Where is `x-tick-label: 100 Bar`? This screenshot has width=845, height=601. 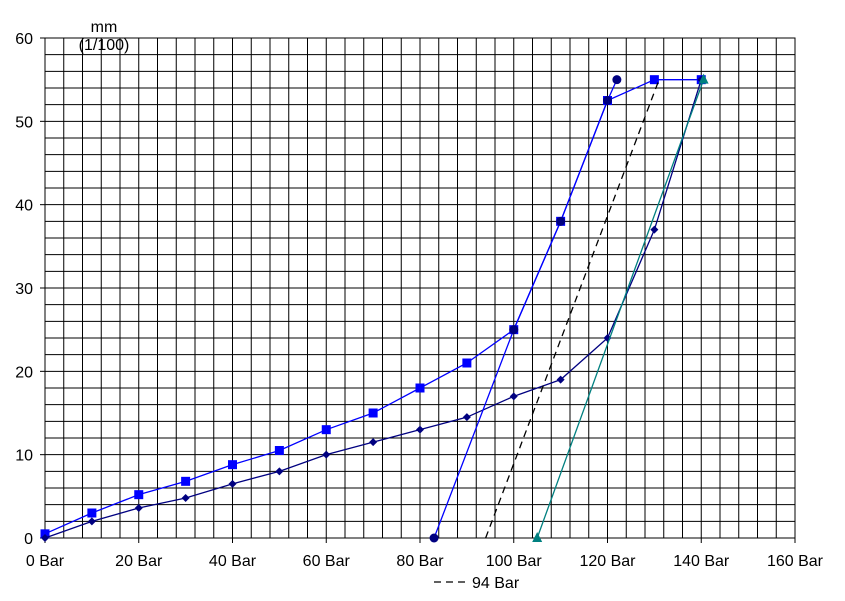 x-tick-label: 100 Bar is located at coordinates (514, 561).